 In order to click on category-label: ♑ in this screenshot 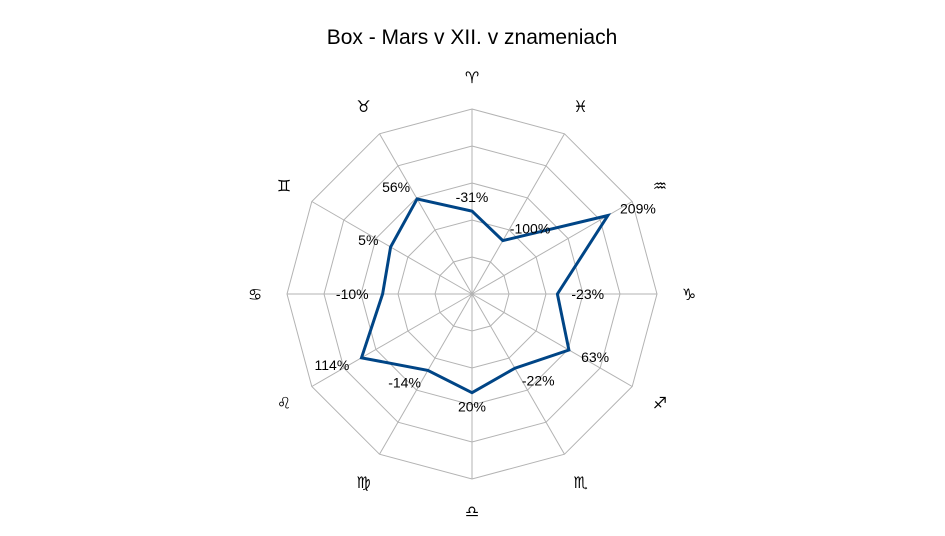, I will do `click(689, 294)`.